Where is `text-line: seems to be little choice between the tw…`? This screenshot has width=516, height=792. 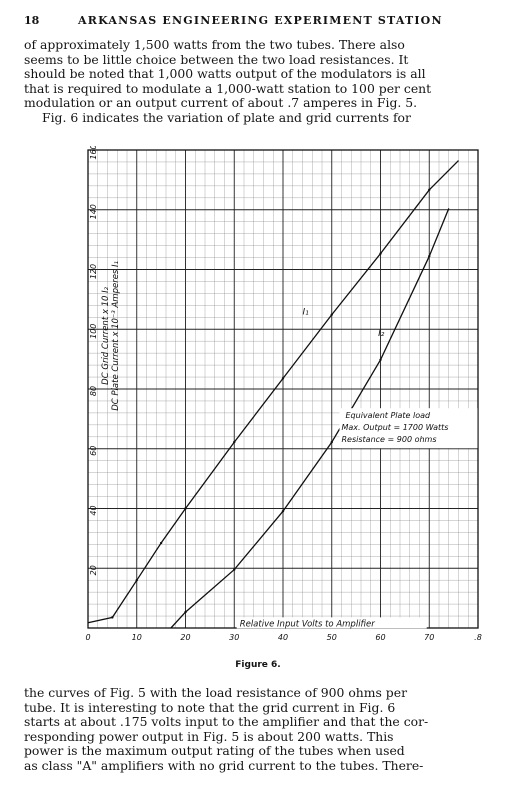
text-line: seems to be little choice between the tw… is located at coordinates (216, 59).